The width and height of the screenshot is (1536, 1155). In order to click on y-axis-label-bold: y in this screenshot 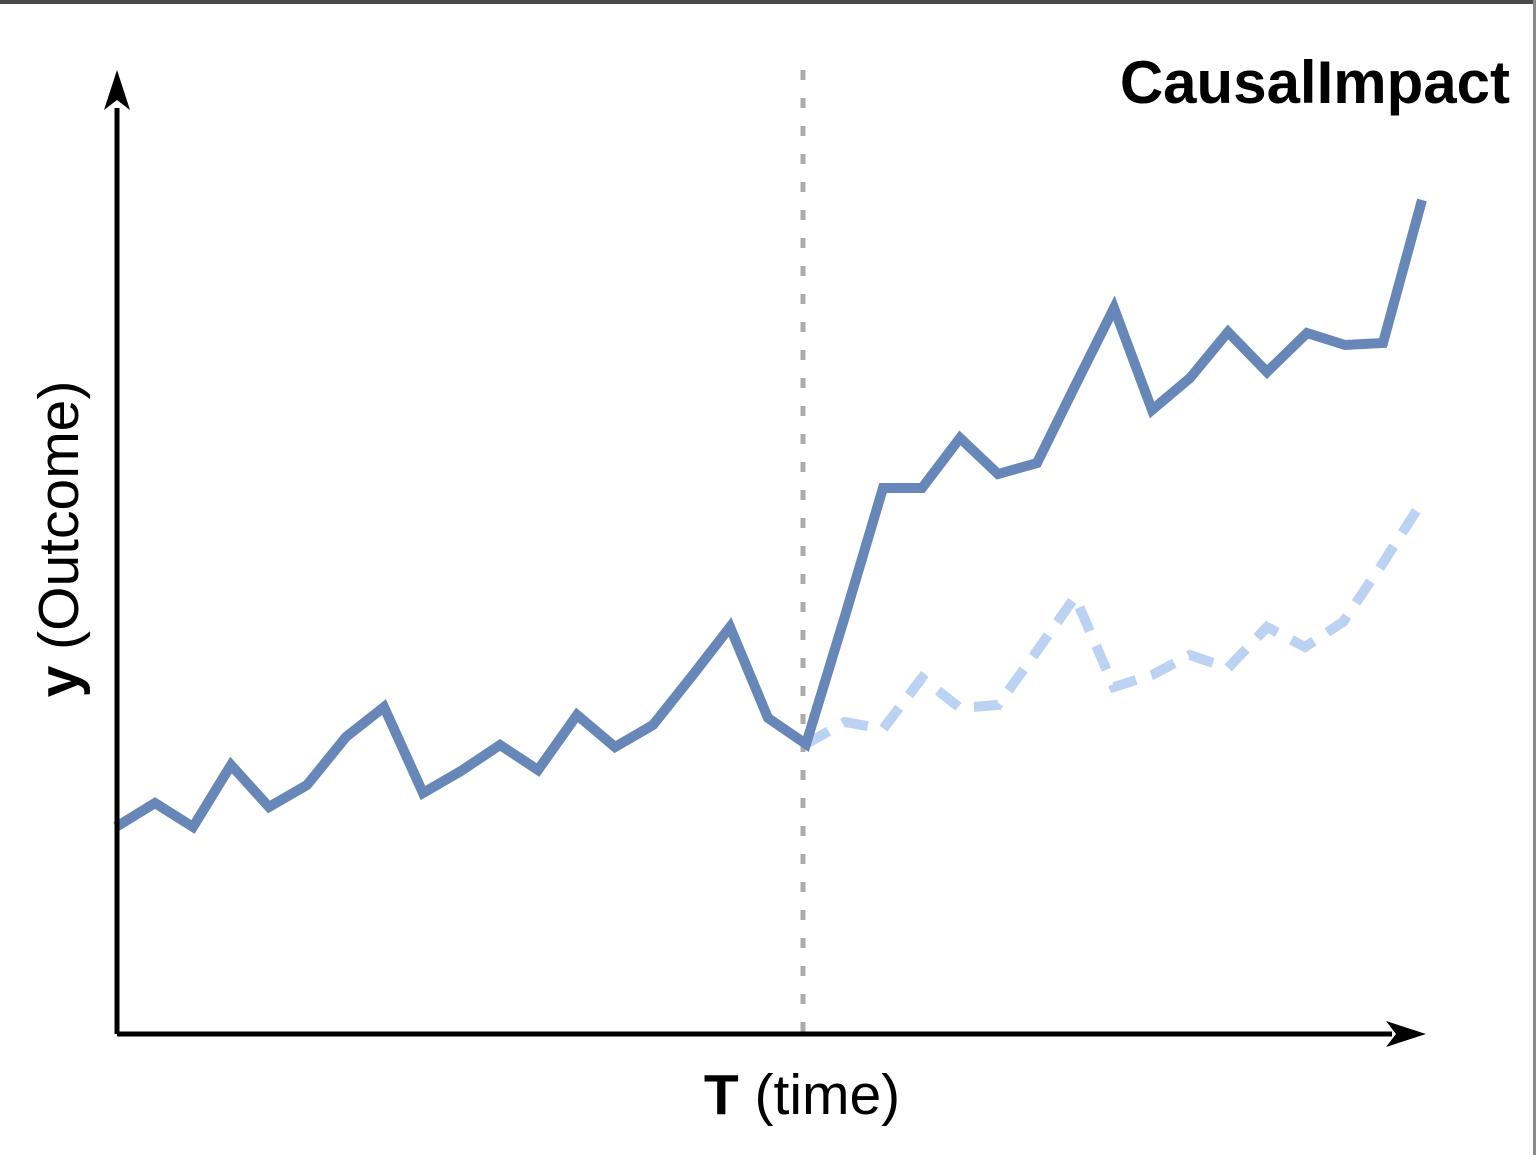, I will do `click(59, 681)`.